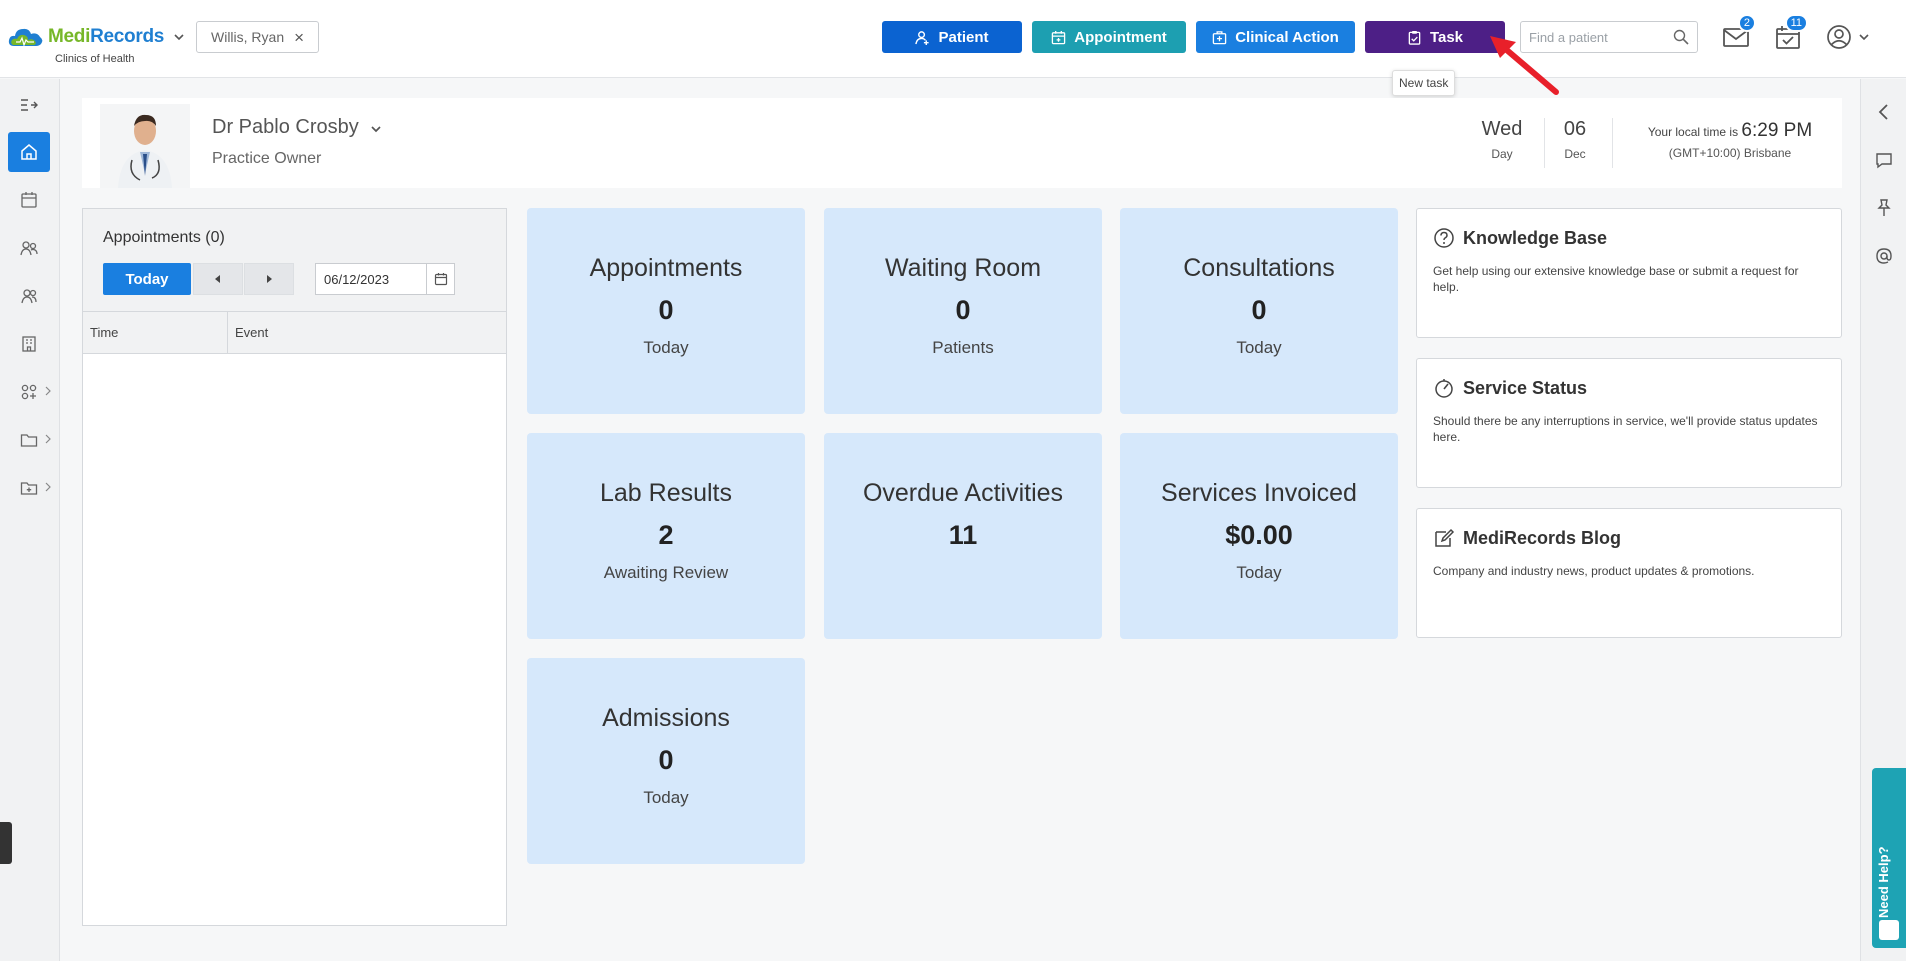 Image resolution: width=1906 pixels, height=961 pixels. Describe the element at coordinates (1681, 37) in the screenshot. I see `search-icon` at that location.